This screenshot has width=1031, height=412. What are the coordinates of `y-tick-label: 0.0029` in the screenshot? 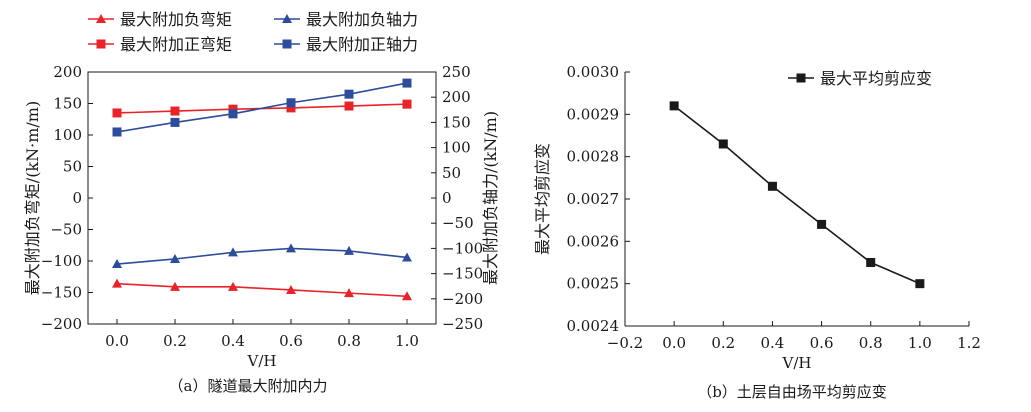 It's located at (593, 114).